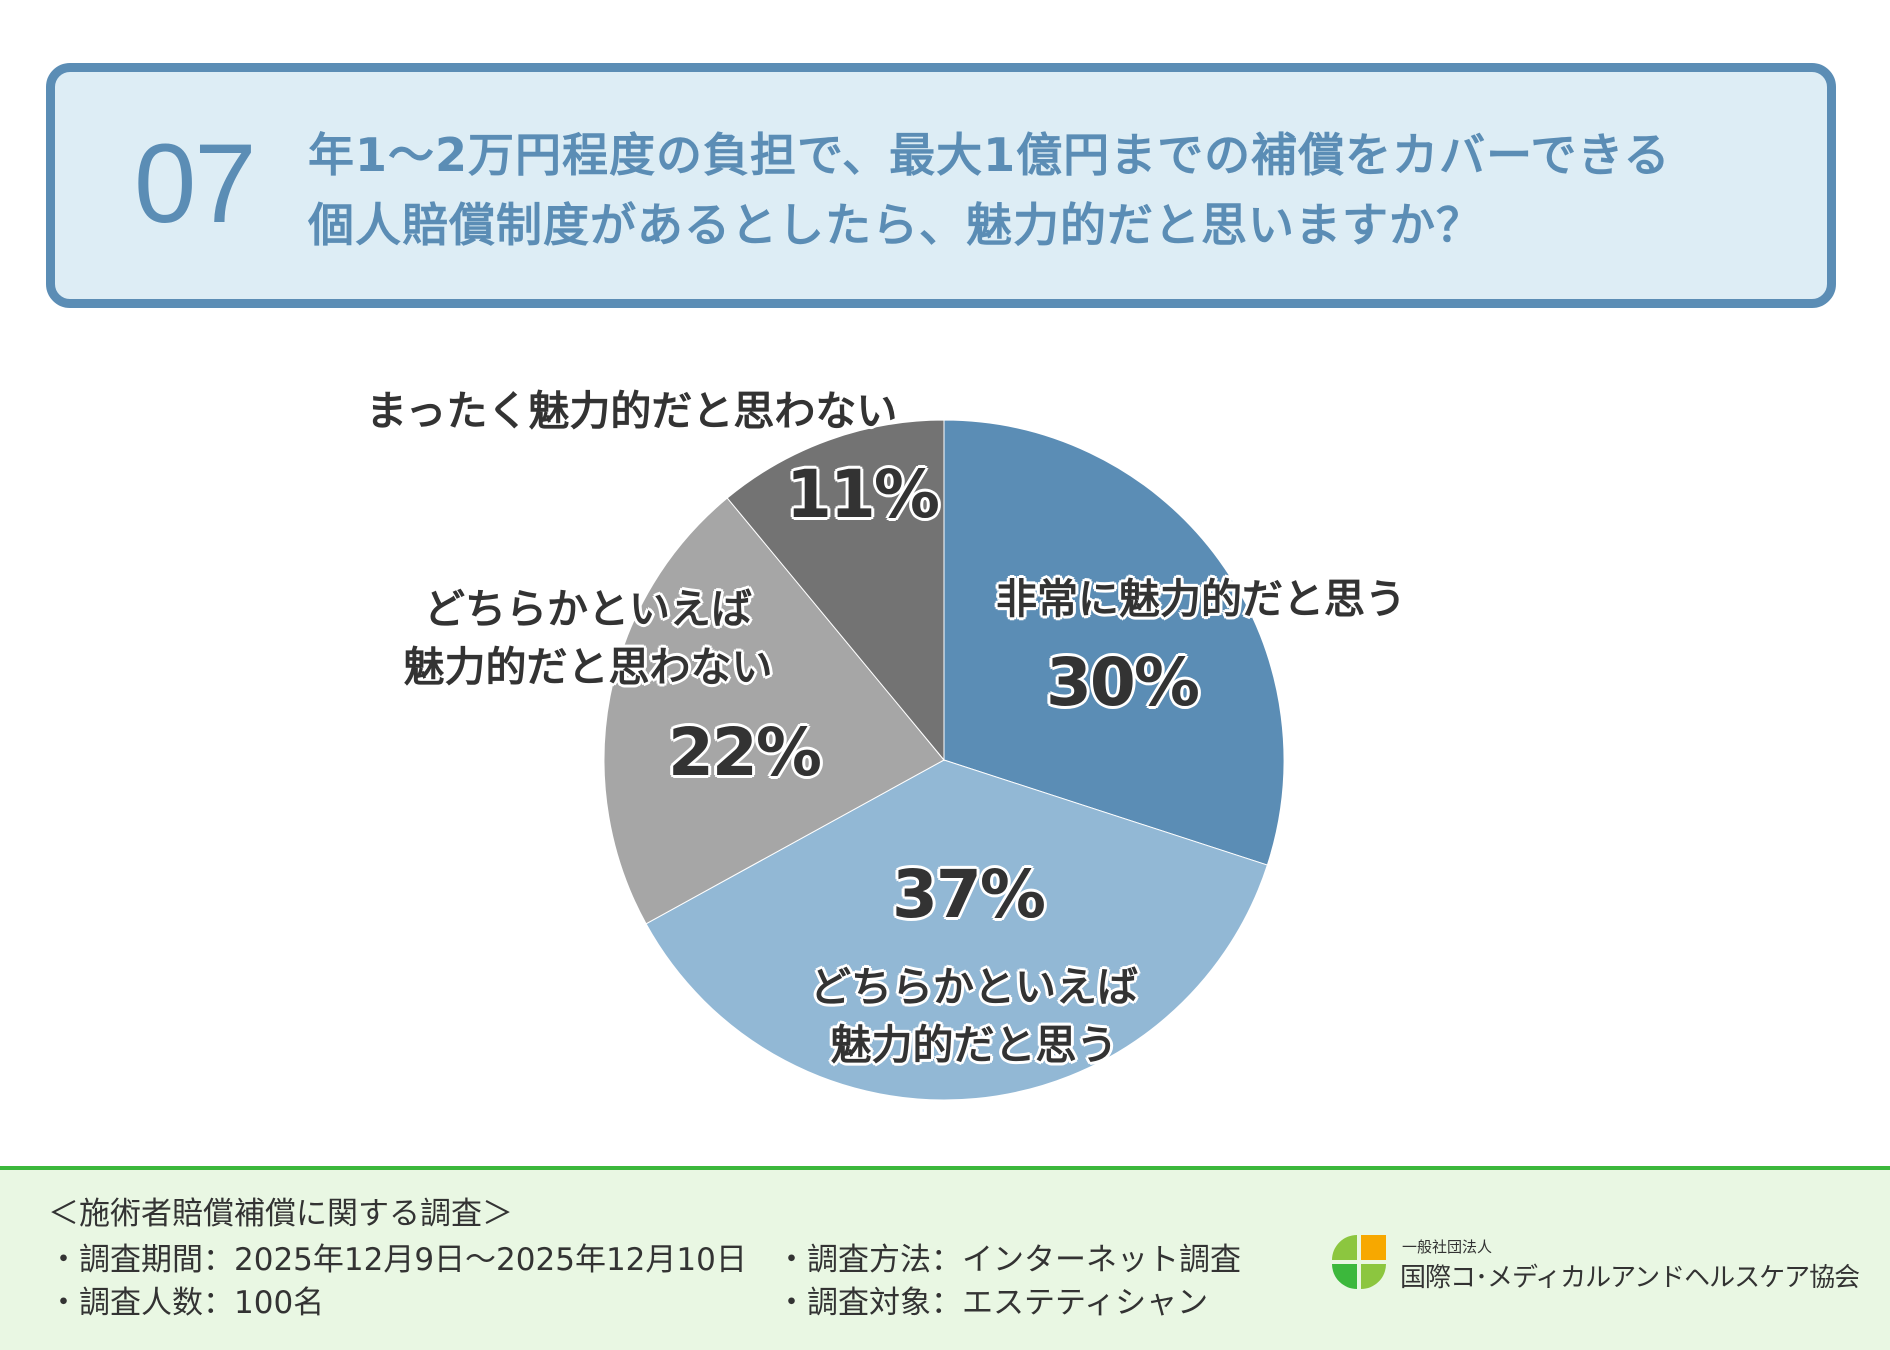 The image size is (1890, 1350). What do you see at coordinates (1123, 682) in the screenshot?
I see `slice-value-very-attractive: 30%` at bounding box center [1123, 682].